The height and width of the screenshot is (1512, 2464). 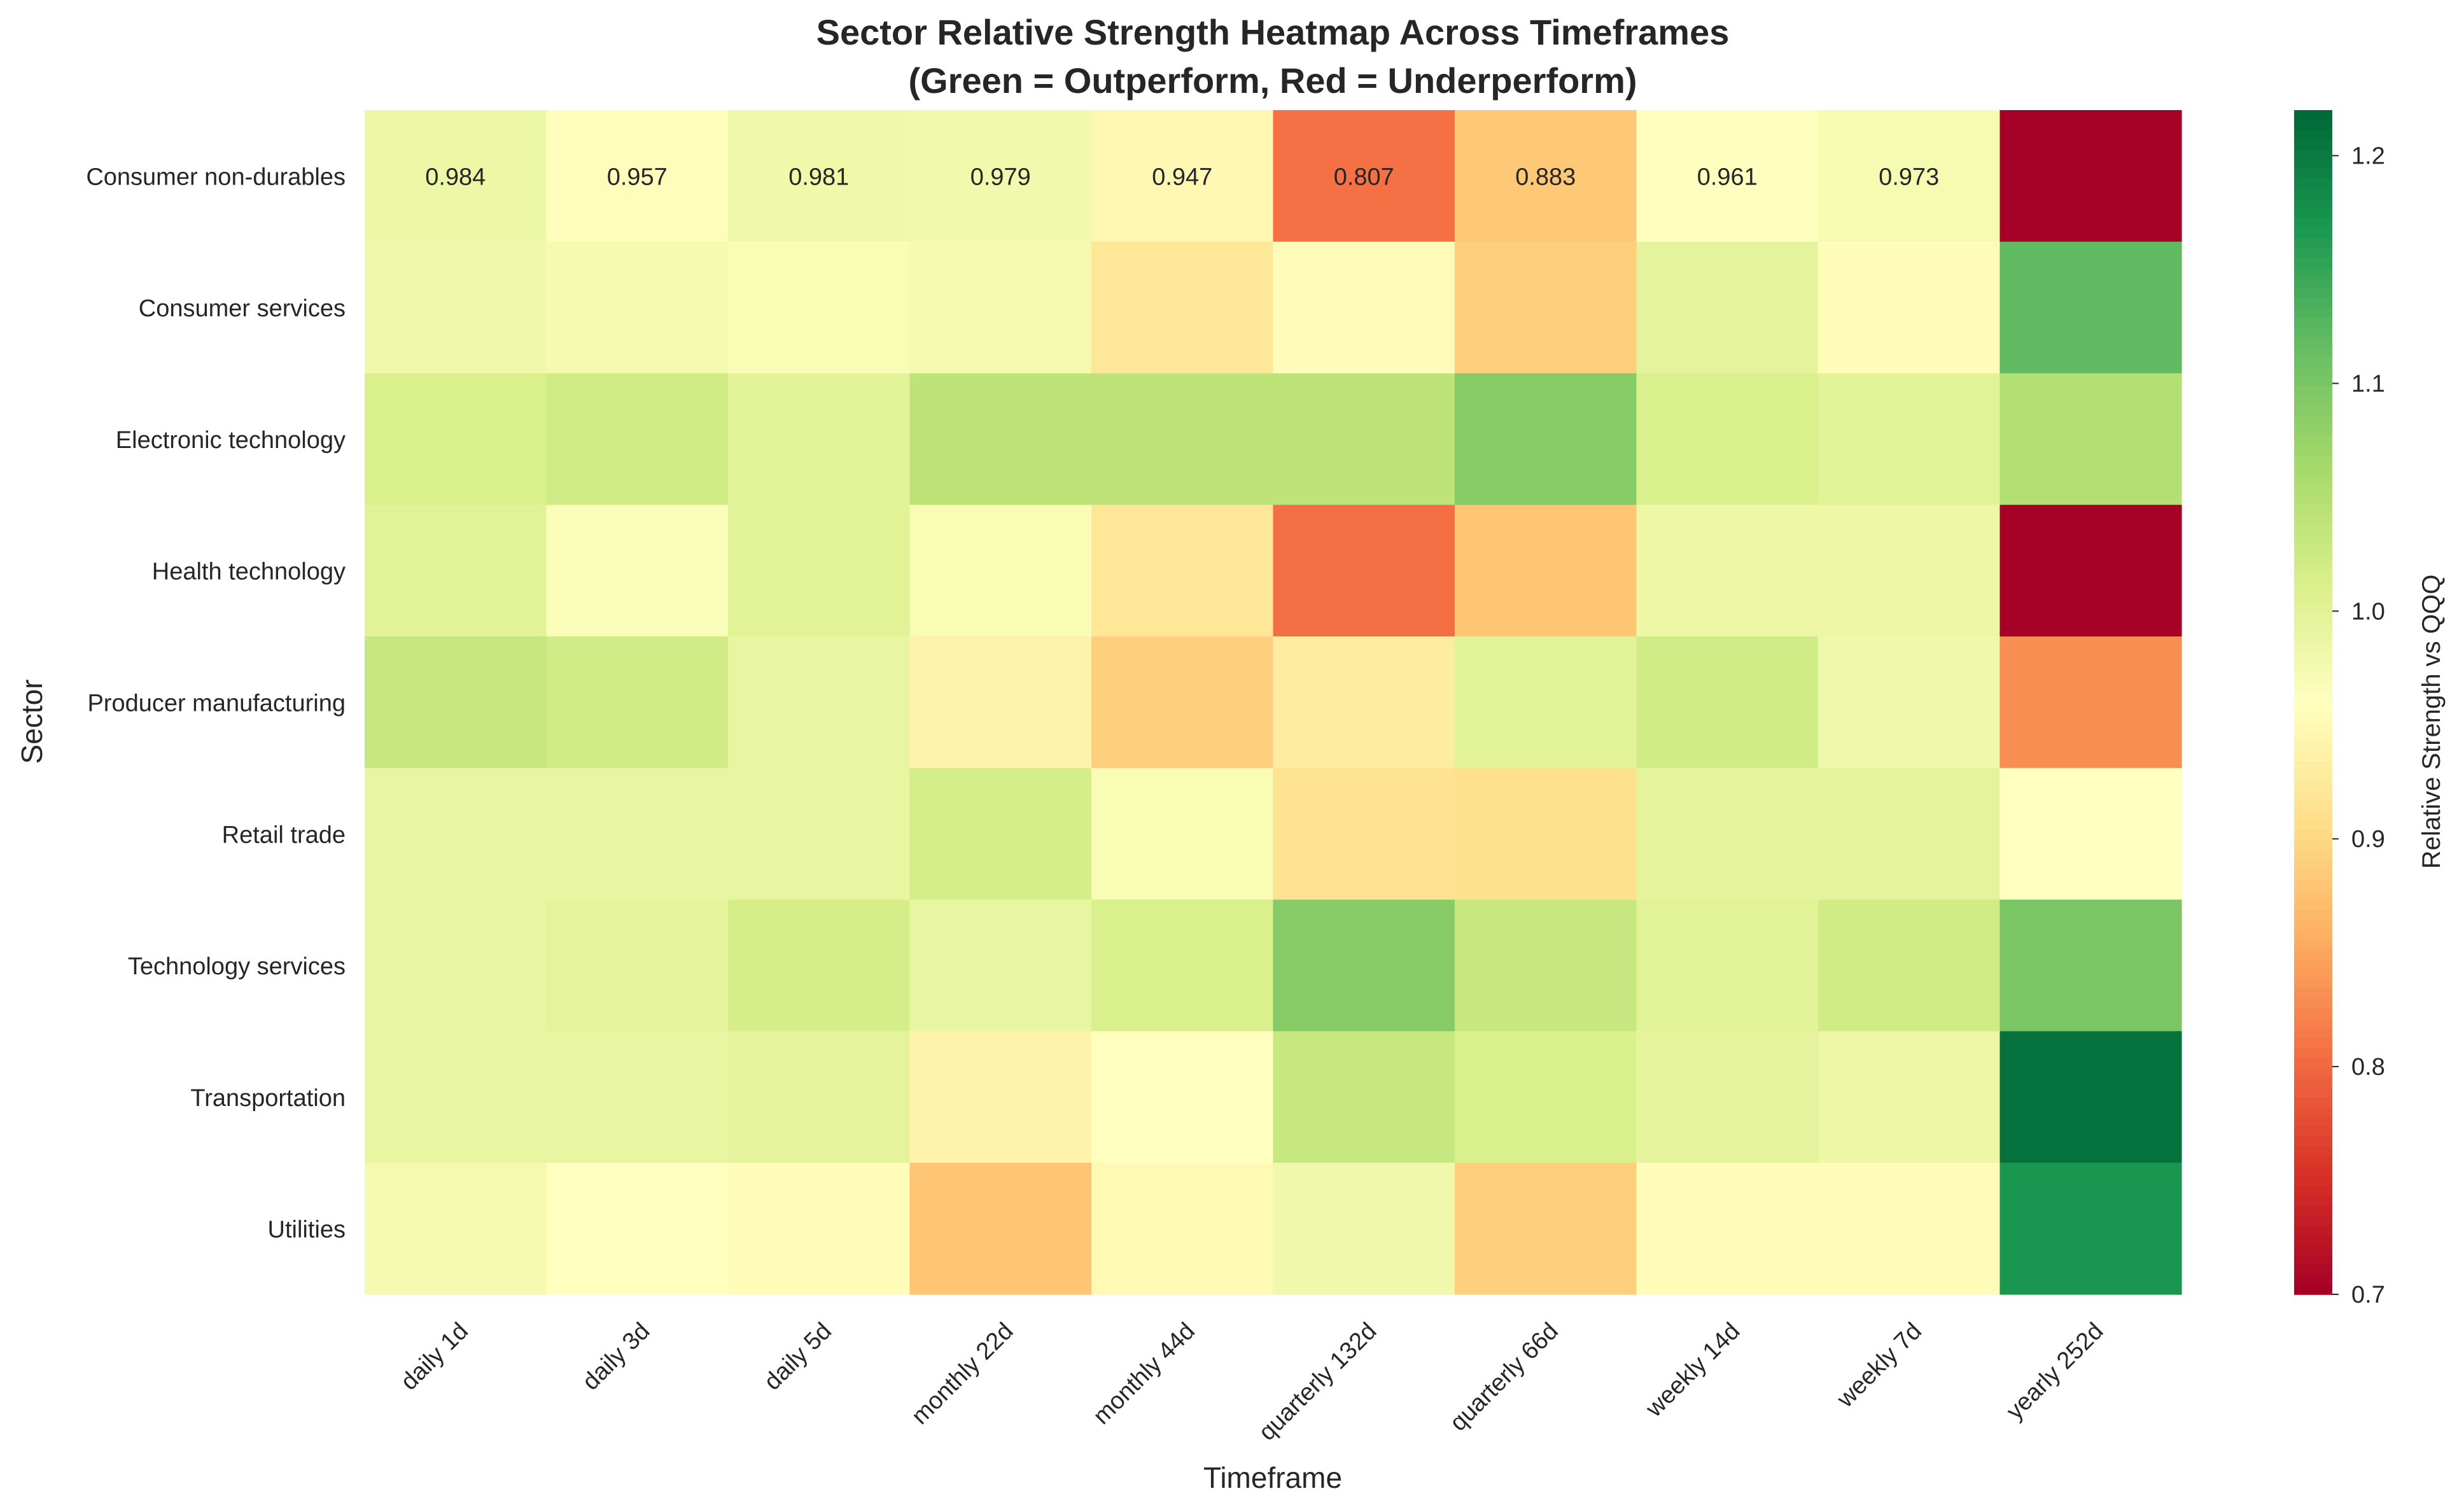 I want to click on colorbar: 0.7 0.8 0.9 1.0 1.1 1.2, so click(x=2339, y=709).